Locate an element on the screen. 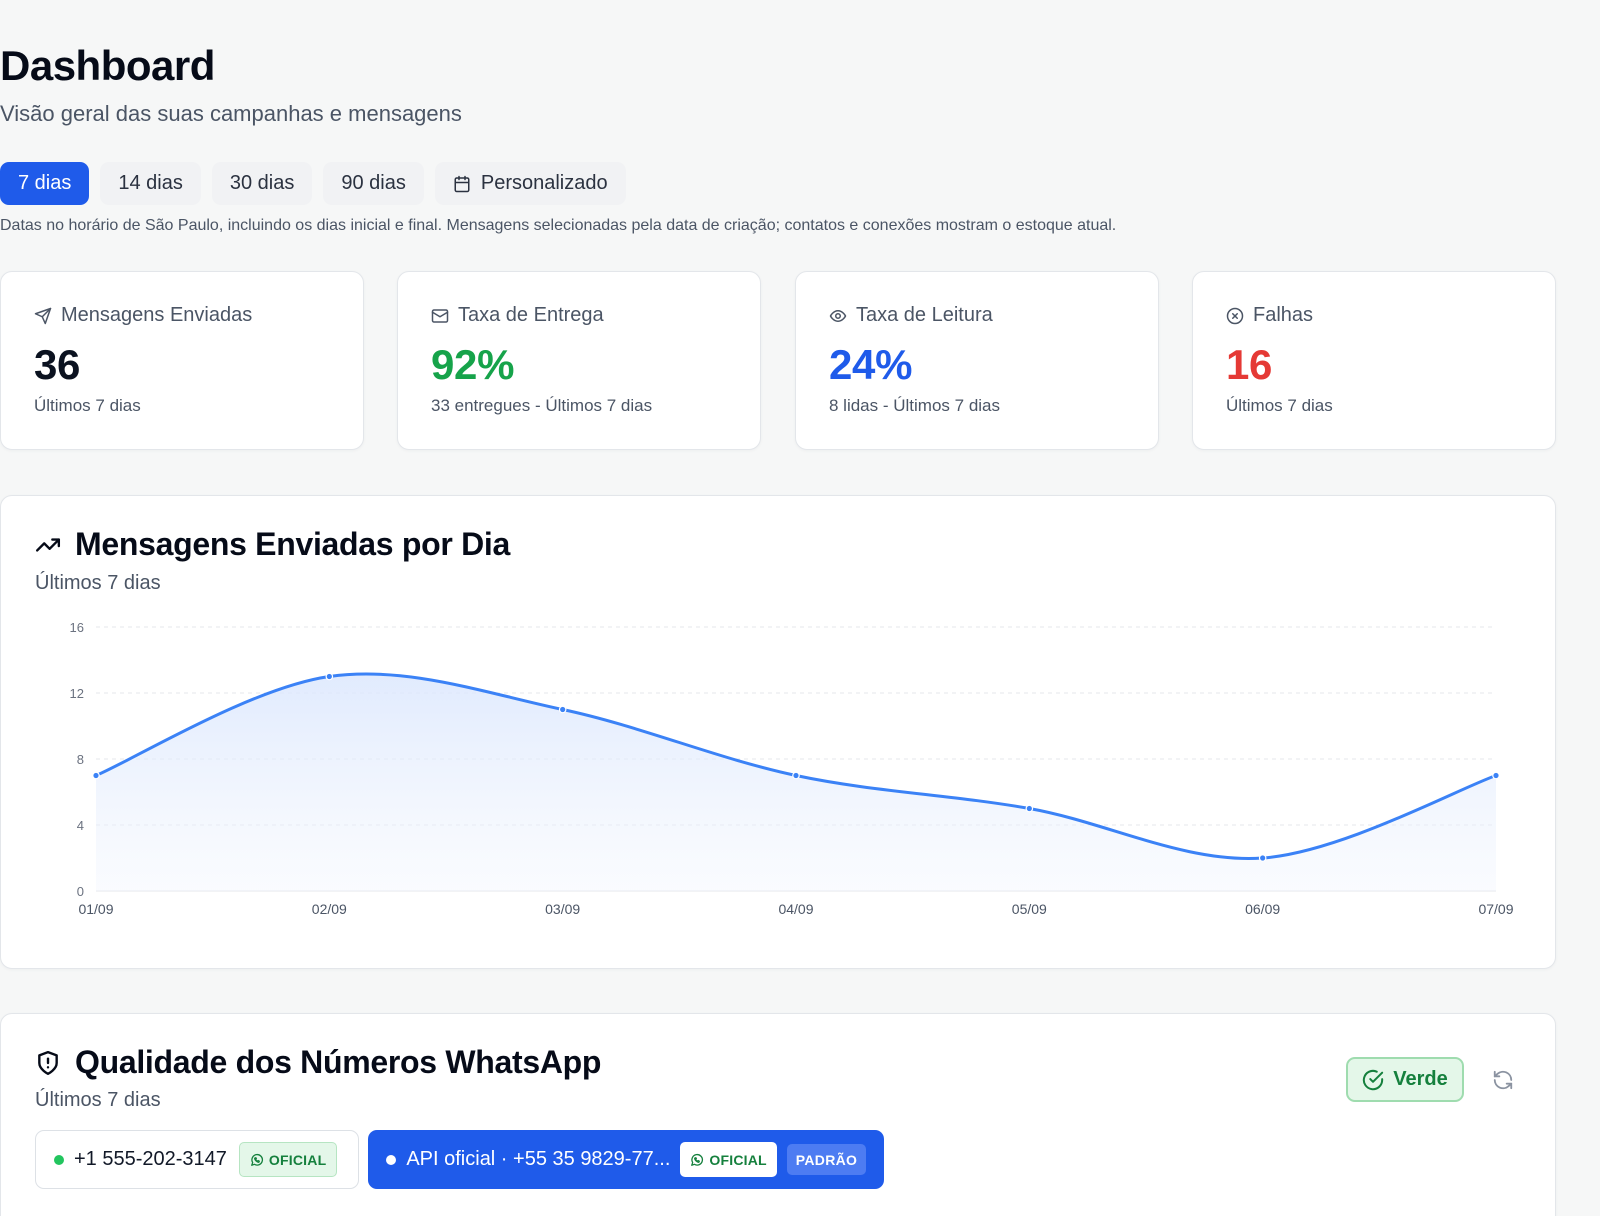 The image size is (1600, 1216). calendar-icon is located at coordinates (462, 183).